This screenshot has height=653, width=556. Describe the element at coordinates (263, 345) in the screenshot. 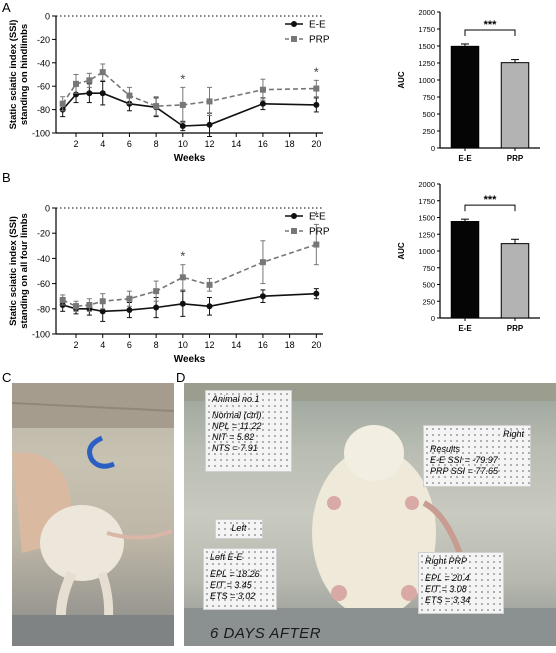

I see `x-tick-label: 16` at that location.